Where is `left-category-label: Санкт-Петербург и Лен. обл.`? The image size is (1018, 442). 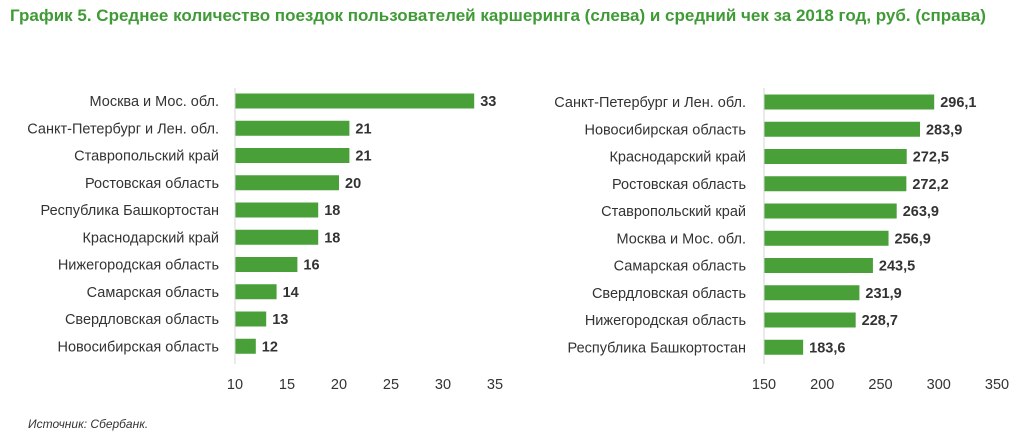
left-category-label: Санкт-Петербург и Лен. обл. is located at coordinates (123, 129).